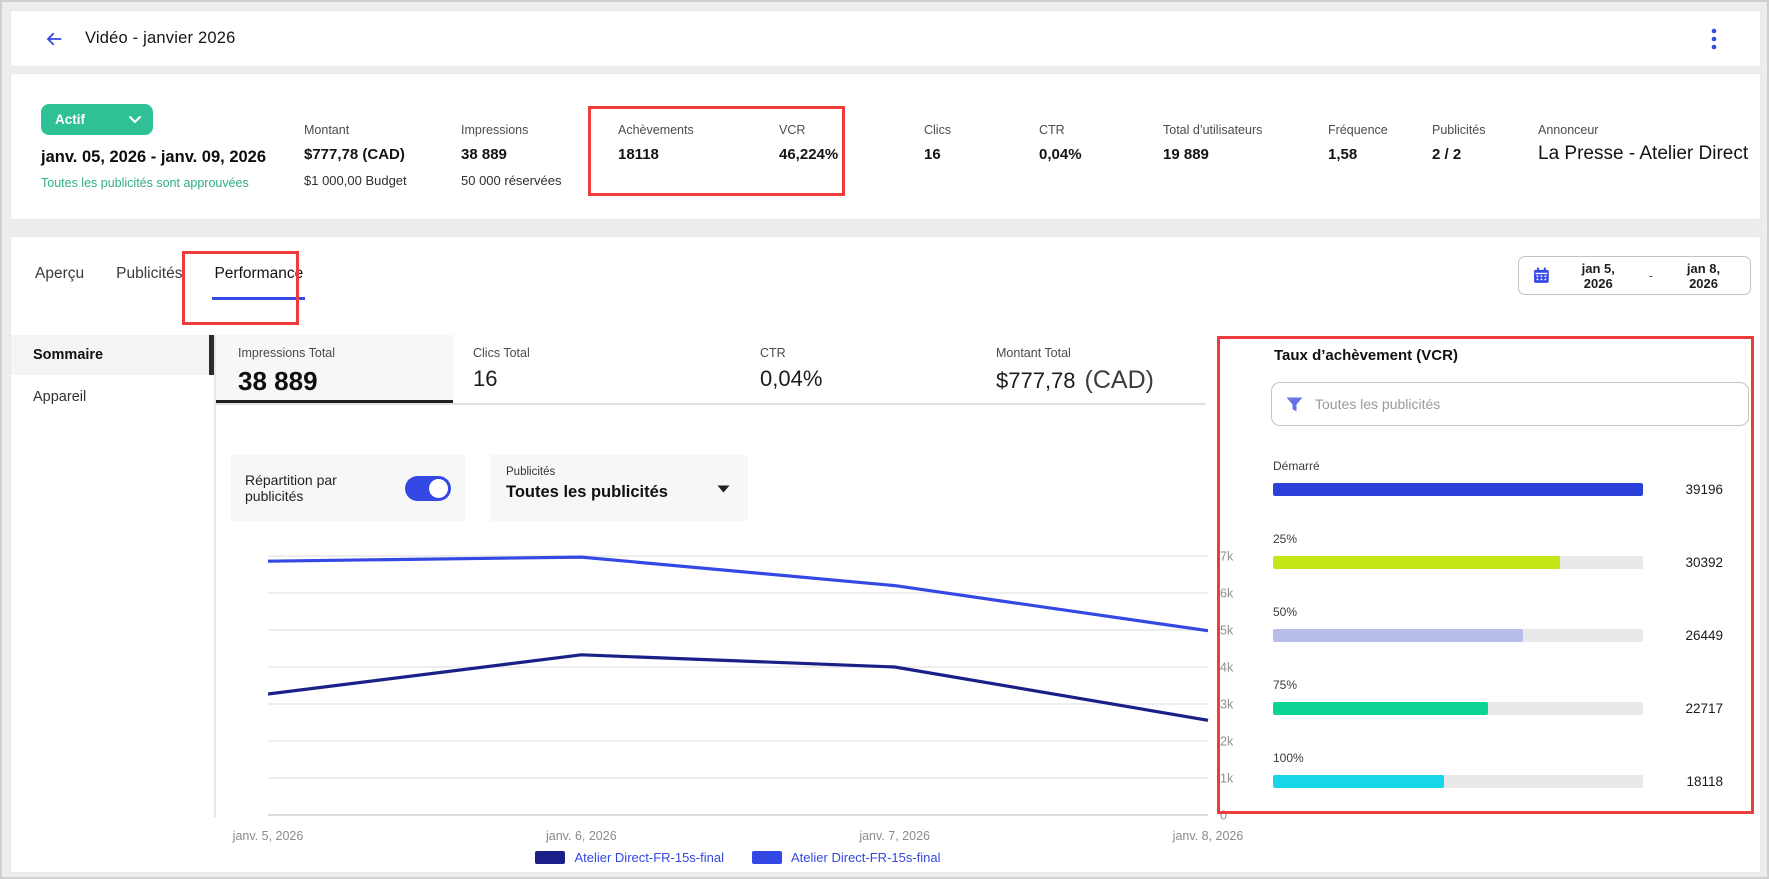 This screenshot has height=879, width=1769. What do you see at coordinates (773, 353) in the screenshot?
I see `metric-label: CTR` at bounding box center [773, 353].